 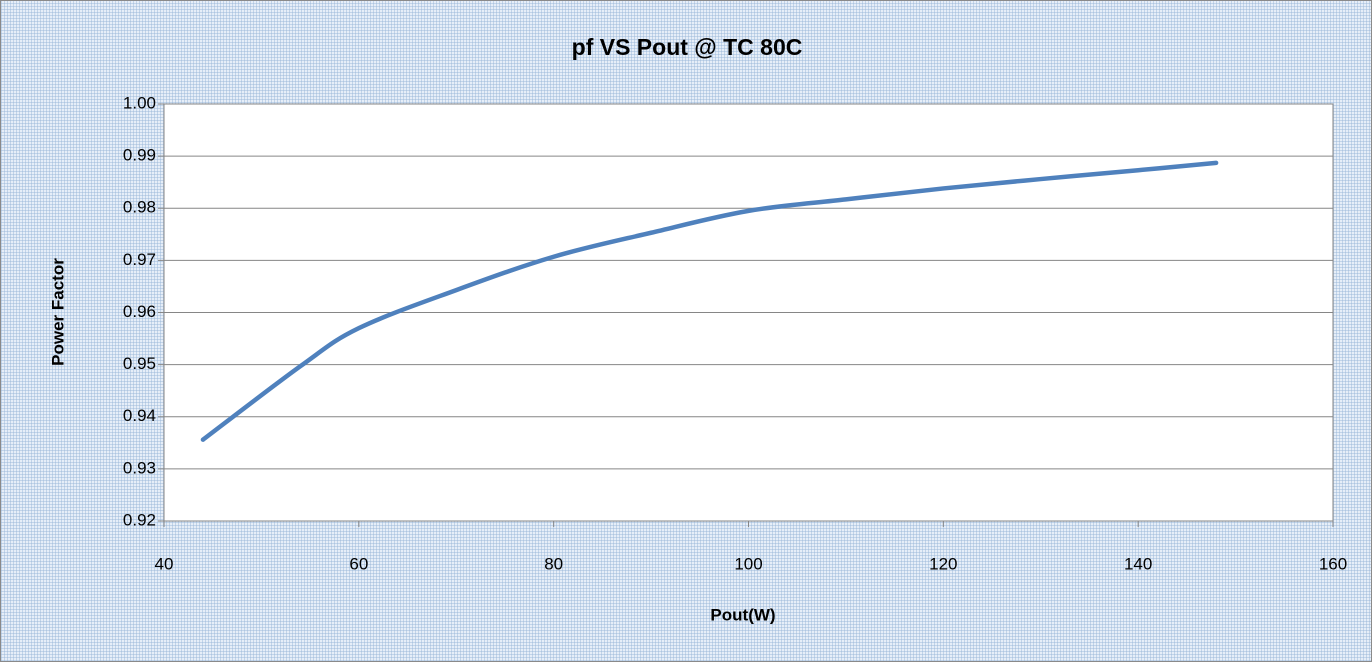 I want to click on x-tick-label: 40, so click(x=164, y=563).